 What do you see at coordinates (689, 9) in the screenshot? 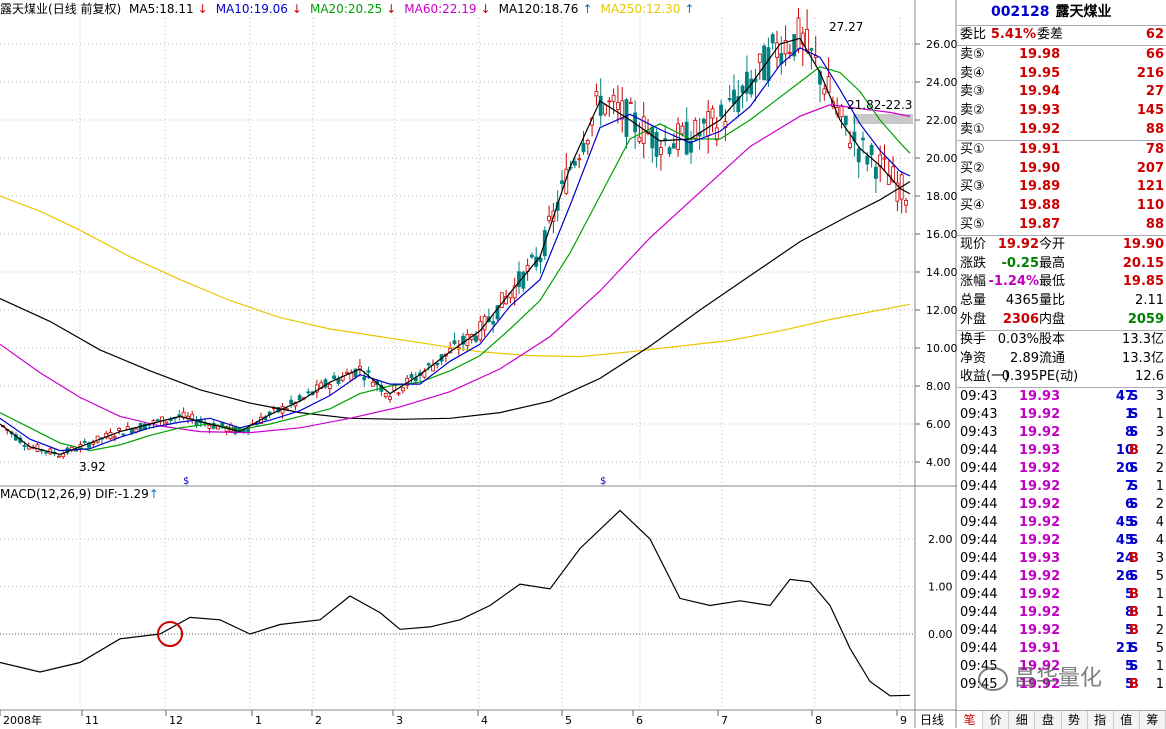
I see `ma-arrow: ↑` at bounding box center [689, 9].